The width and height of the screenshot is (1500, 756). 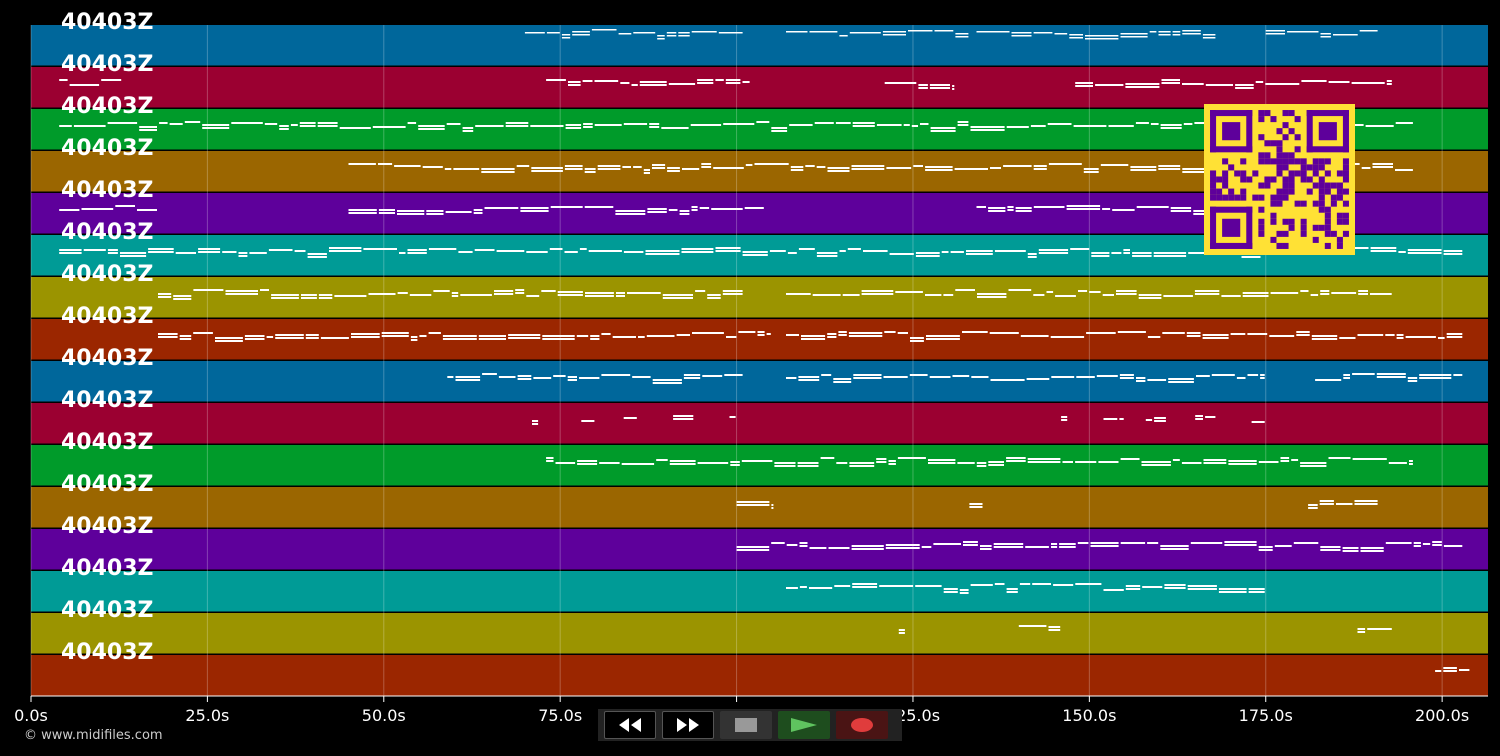 What do you see at coordinates (746, 725) in the screenshot?
I see `stop-button` at bounding box center [746, 725].